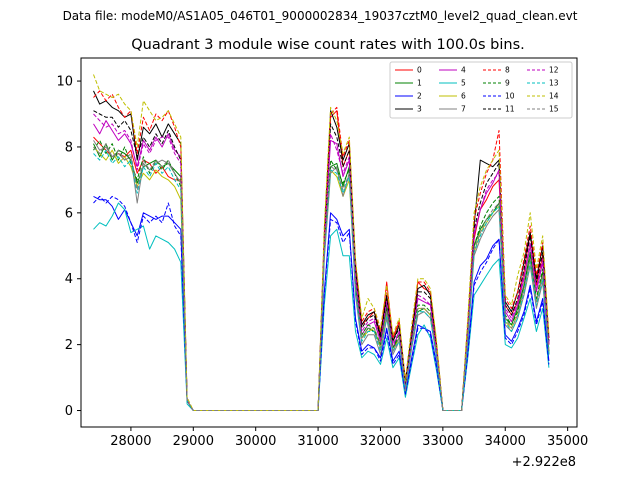 The image size is (640, 480). Describe the element at coordinates (64, 82) in the screenshot. I see `y-tick-label: 10` at that location.